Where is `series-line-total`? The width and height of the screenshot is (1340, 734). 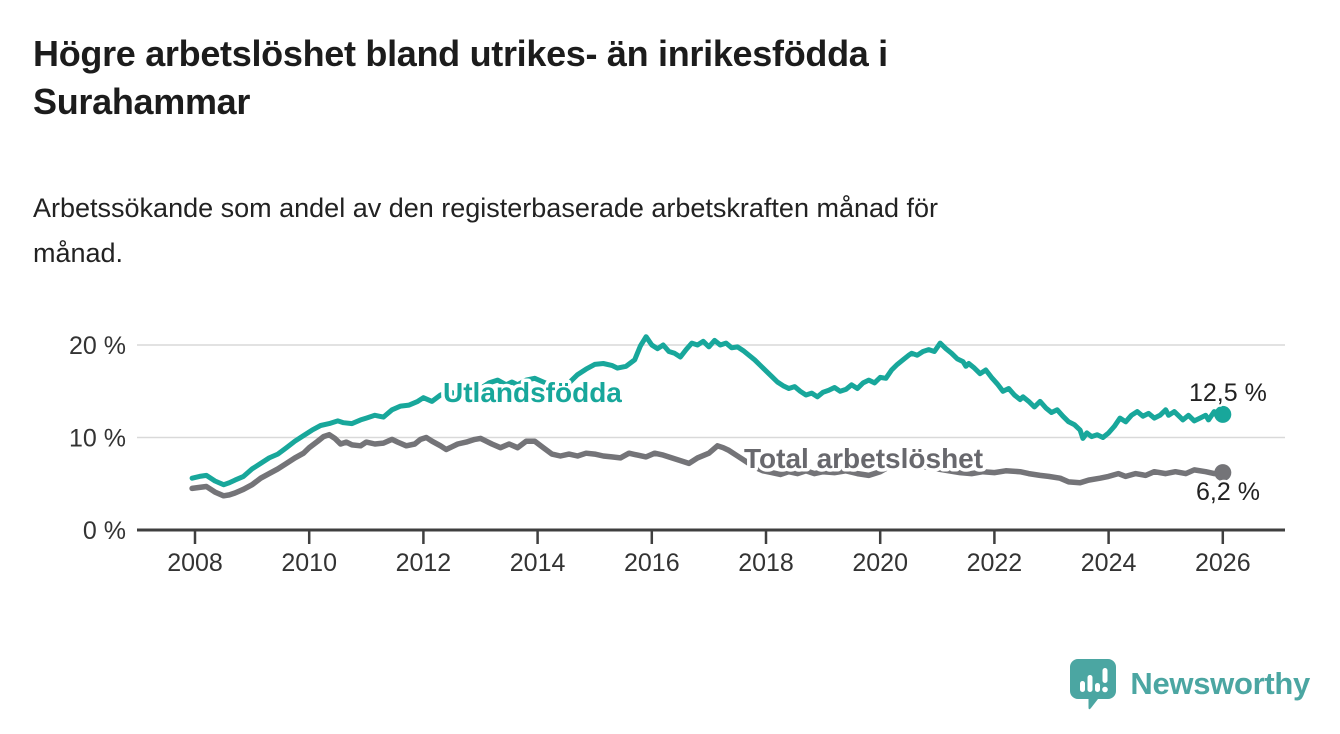
series-line-total is located at coordinates (707, 465).